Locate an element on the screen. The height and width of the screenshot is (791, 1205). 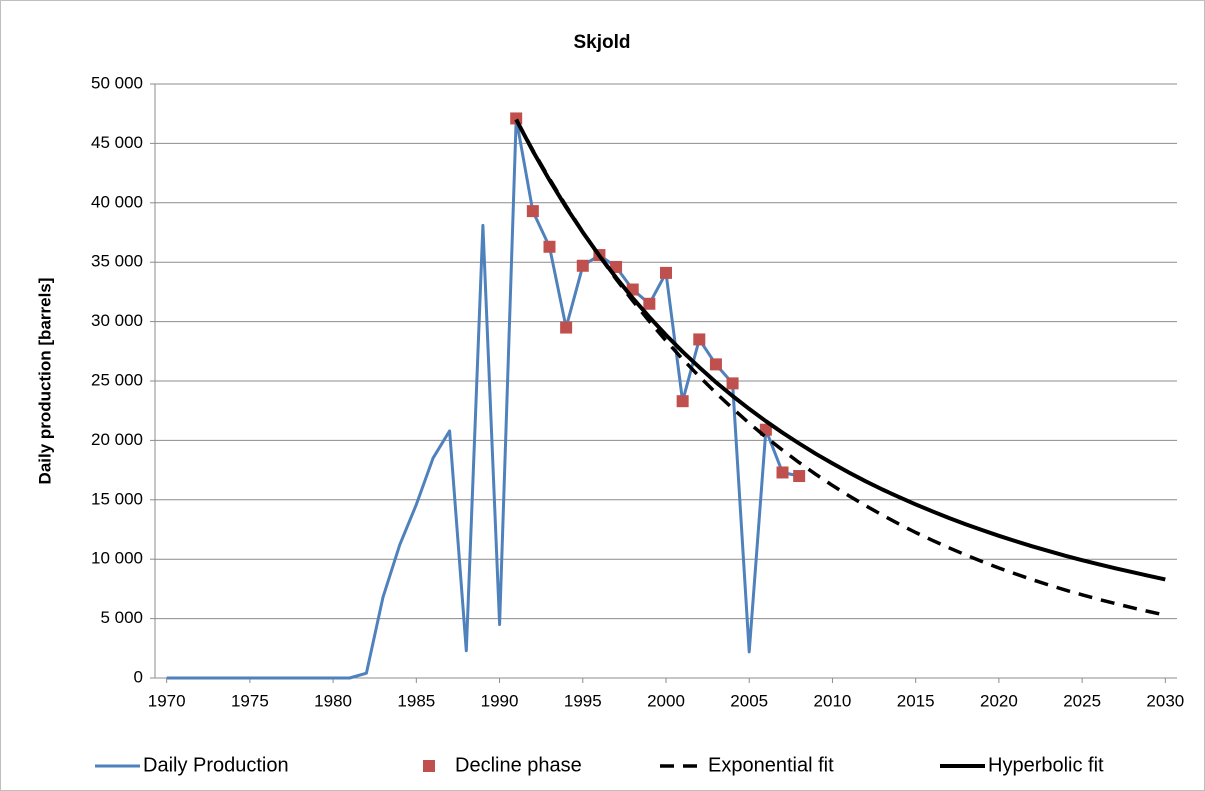
legend-label: Hyperbolic fit is located at coordinates (1046, 765).